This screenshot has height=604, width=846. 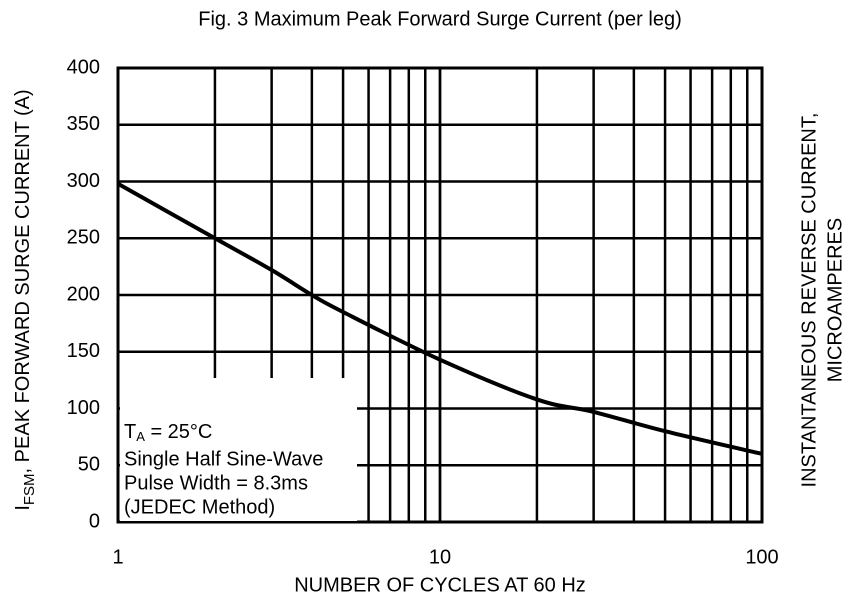 I want to click on y-tick-label: 350, so click(x=83, y=124).